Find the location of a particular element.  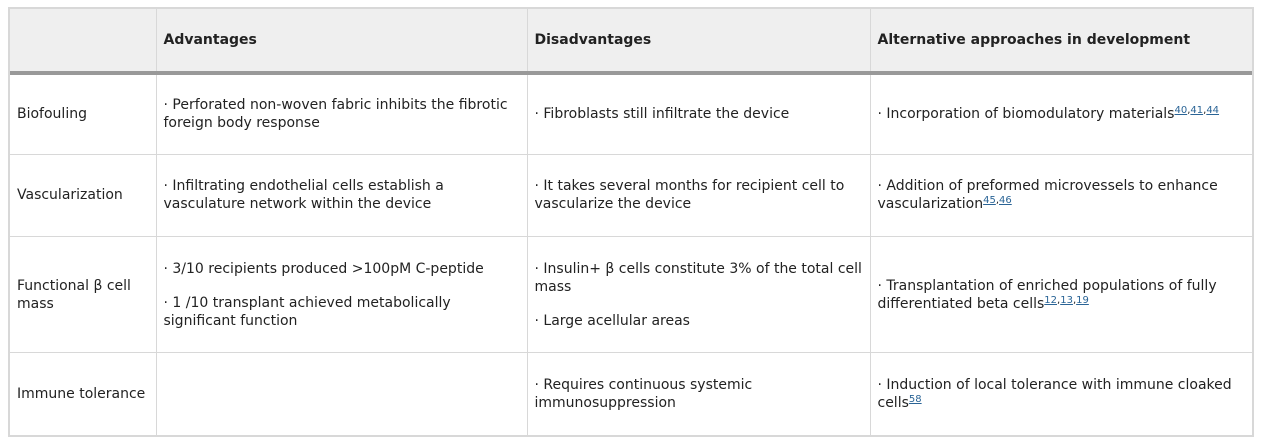

row-label: Biofouling is located at coordinates (83, 114).